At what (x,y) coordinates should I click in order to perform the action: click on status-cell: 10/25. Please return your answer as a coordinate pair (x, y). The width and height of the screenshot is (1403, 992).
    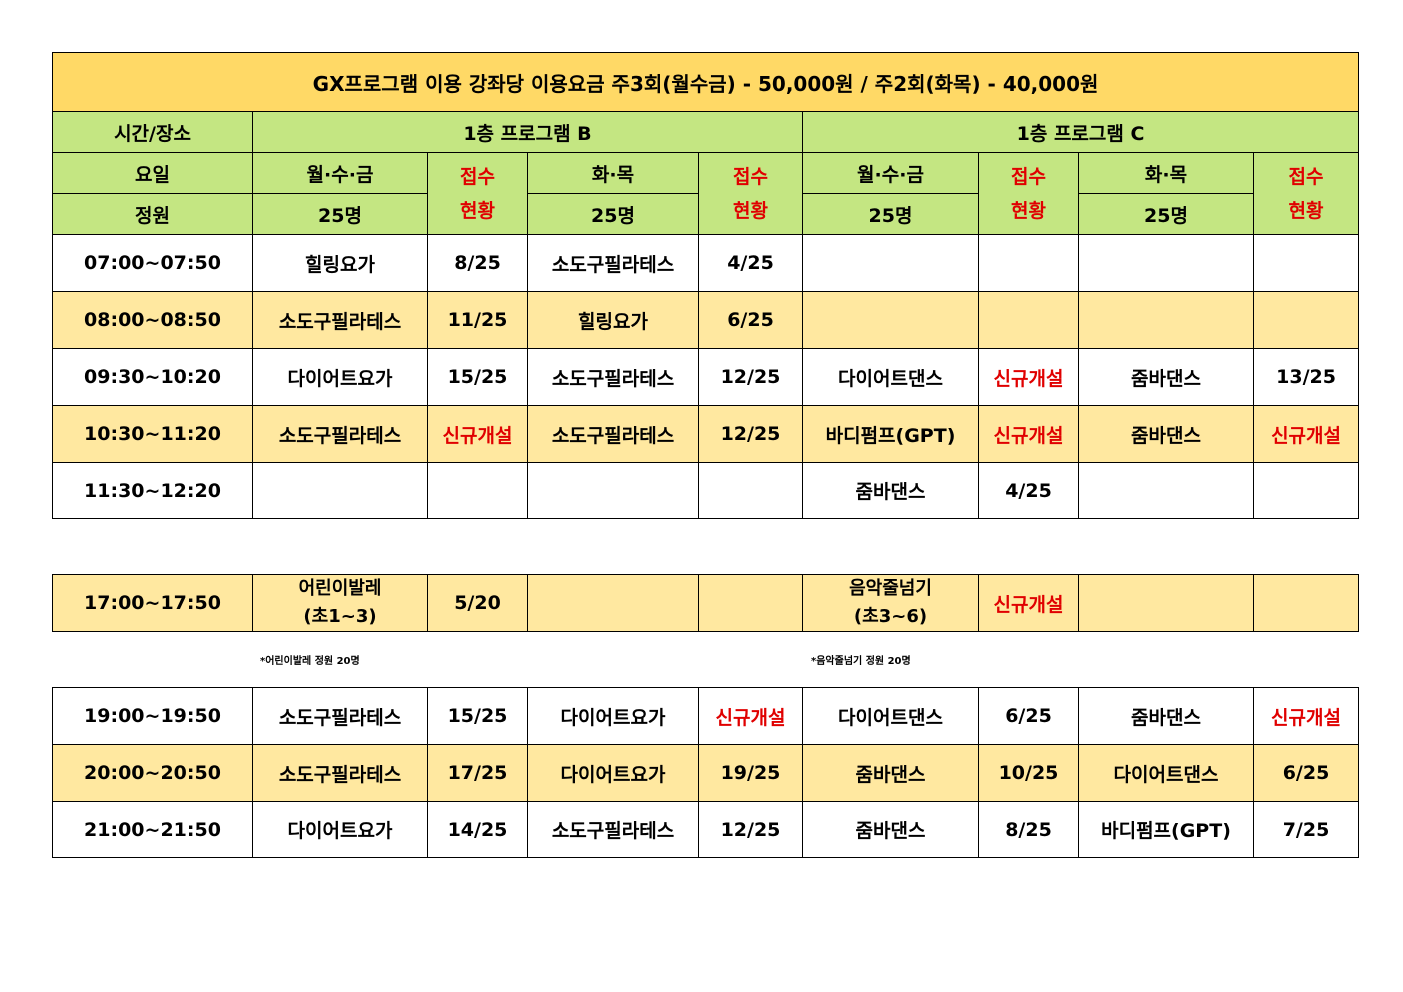
    Looking at the image, I should click on (1028, 773).